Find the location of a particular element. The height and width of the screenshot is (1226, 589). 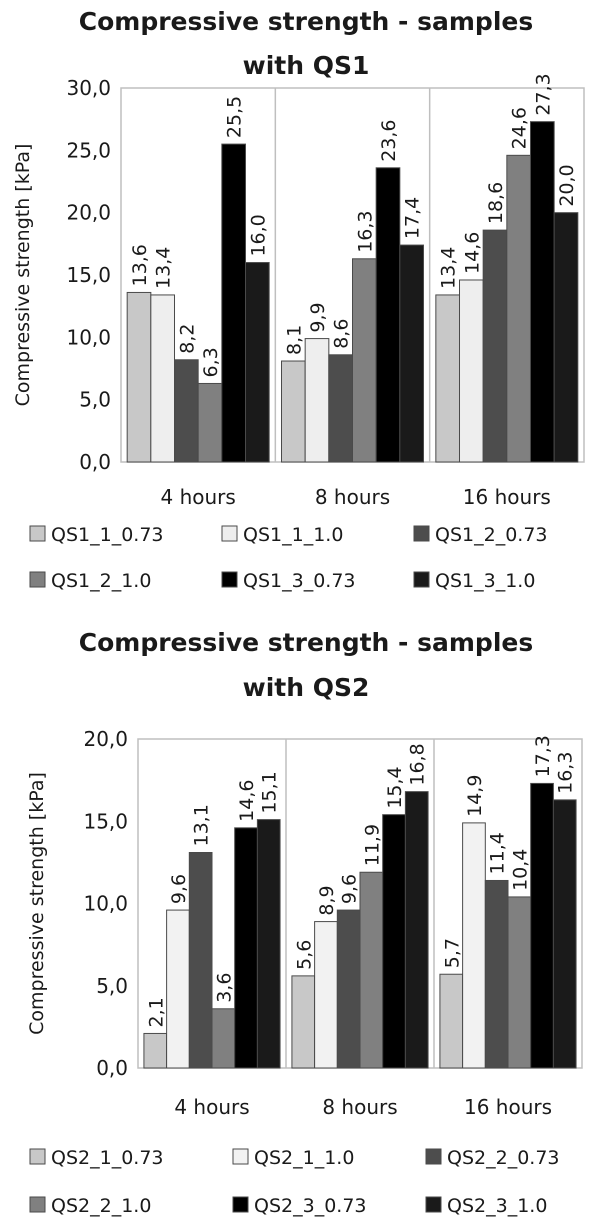

data-label: 17,3 is located at coordinates (543, 756).